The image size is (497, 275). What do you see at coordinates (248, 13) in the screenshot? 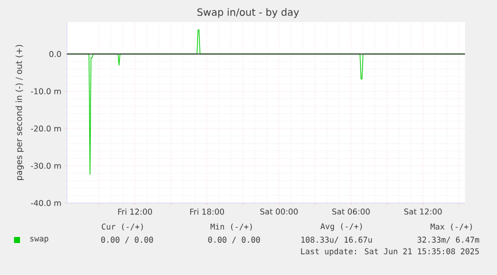
I see `chart-title: Swap in/out - by day` at bounding box center [248, 13].